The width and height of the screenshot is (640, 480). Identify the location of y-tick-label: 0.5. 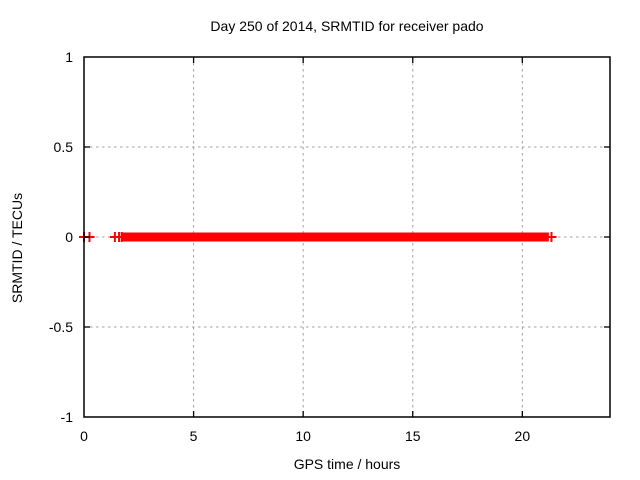
(64, 147).